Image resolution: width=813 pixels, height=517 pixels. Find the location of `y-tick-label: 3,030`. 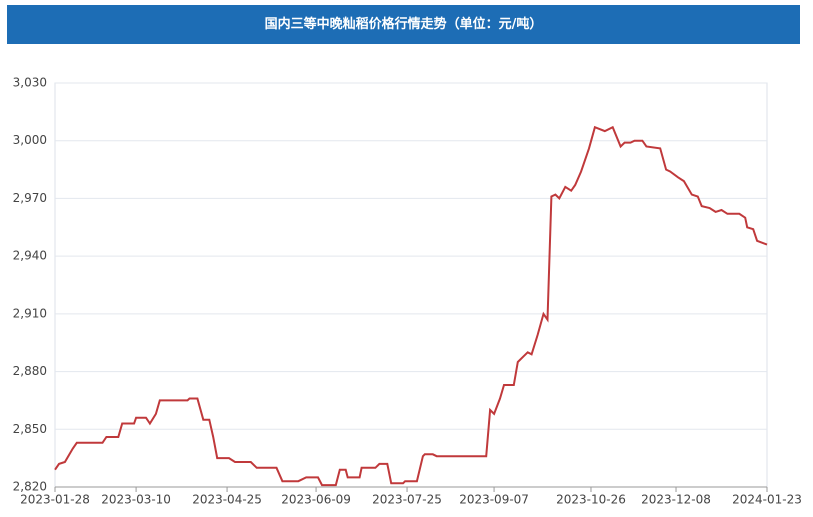

y-tick-label: 3,030 is located at coordinates (30, 83).